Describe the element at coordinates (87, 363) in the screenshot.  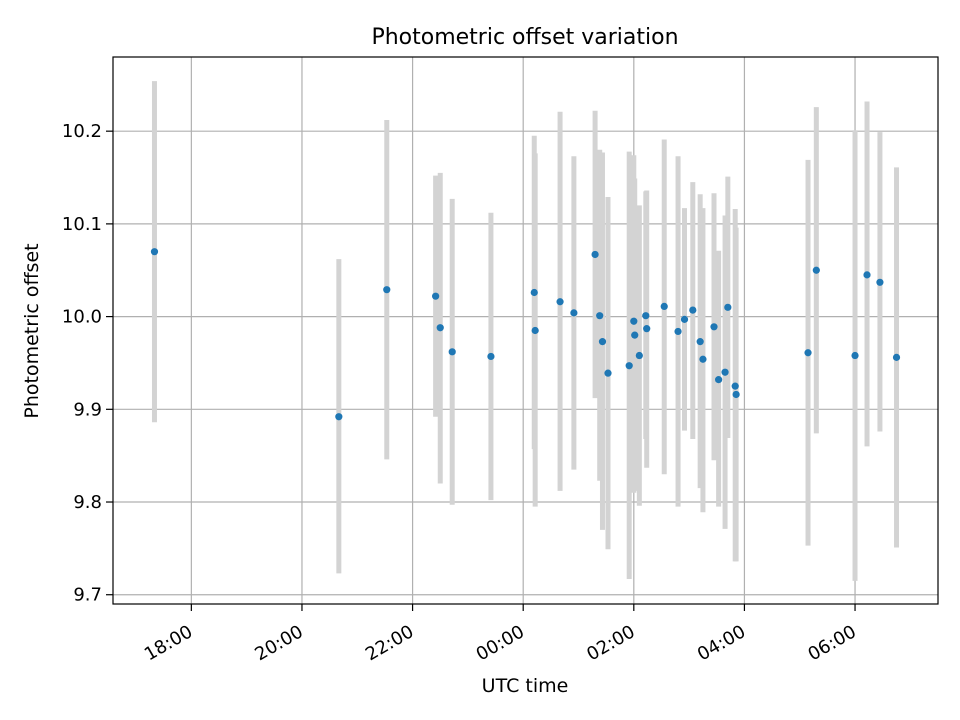
I see `y-axis-ticks: 9.7 9.8 9.9 10.0 10.1 10.2` at that location.